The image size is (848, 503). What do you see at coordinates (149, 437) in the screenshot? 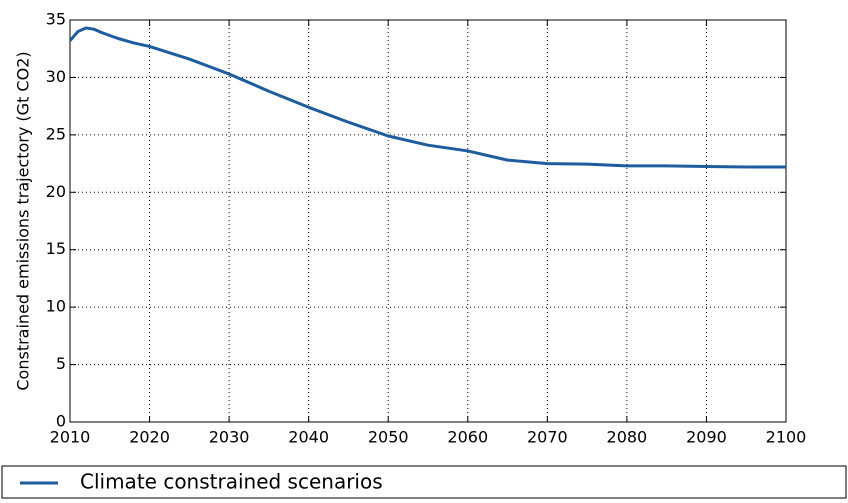
I see `x-tick-label: 2020` at bounding box center [149, 437].